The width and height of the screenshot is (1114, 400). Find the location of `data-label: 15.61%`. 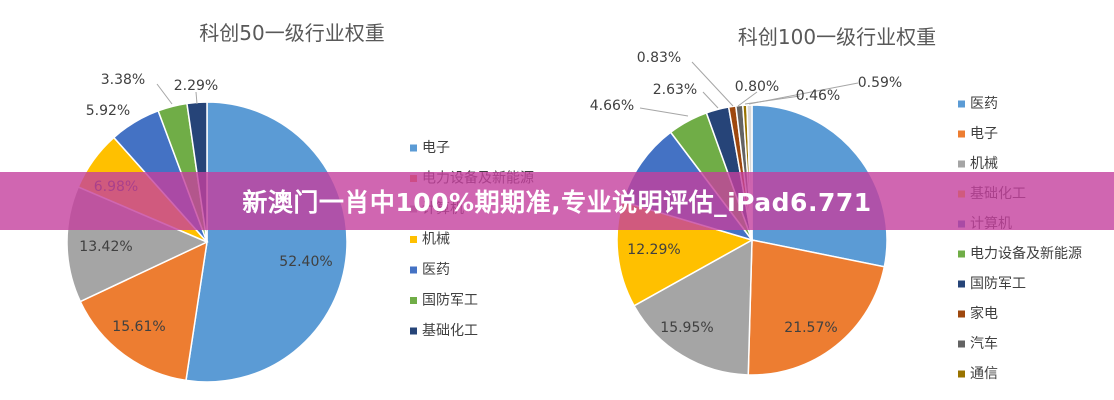

data-label: 15.61% is located at coordinates (138, 327).